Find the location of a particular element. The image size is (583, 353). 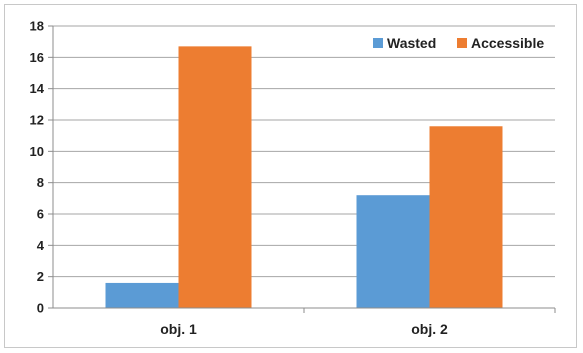

x-category-label: obj. 2 is located at coordinates (429, 329).